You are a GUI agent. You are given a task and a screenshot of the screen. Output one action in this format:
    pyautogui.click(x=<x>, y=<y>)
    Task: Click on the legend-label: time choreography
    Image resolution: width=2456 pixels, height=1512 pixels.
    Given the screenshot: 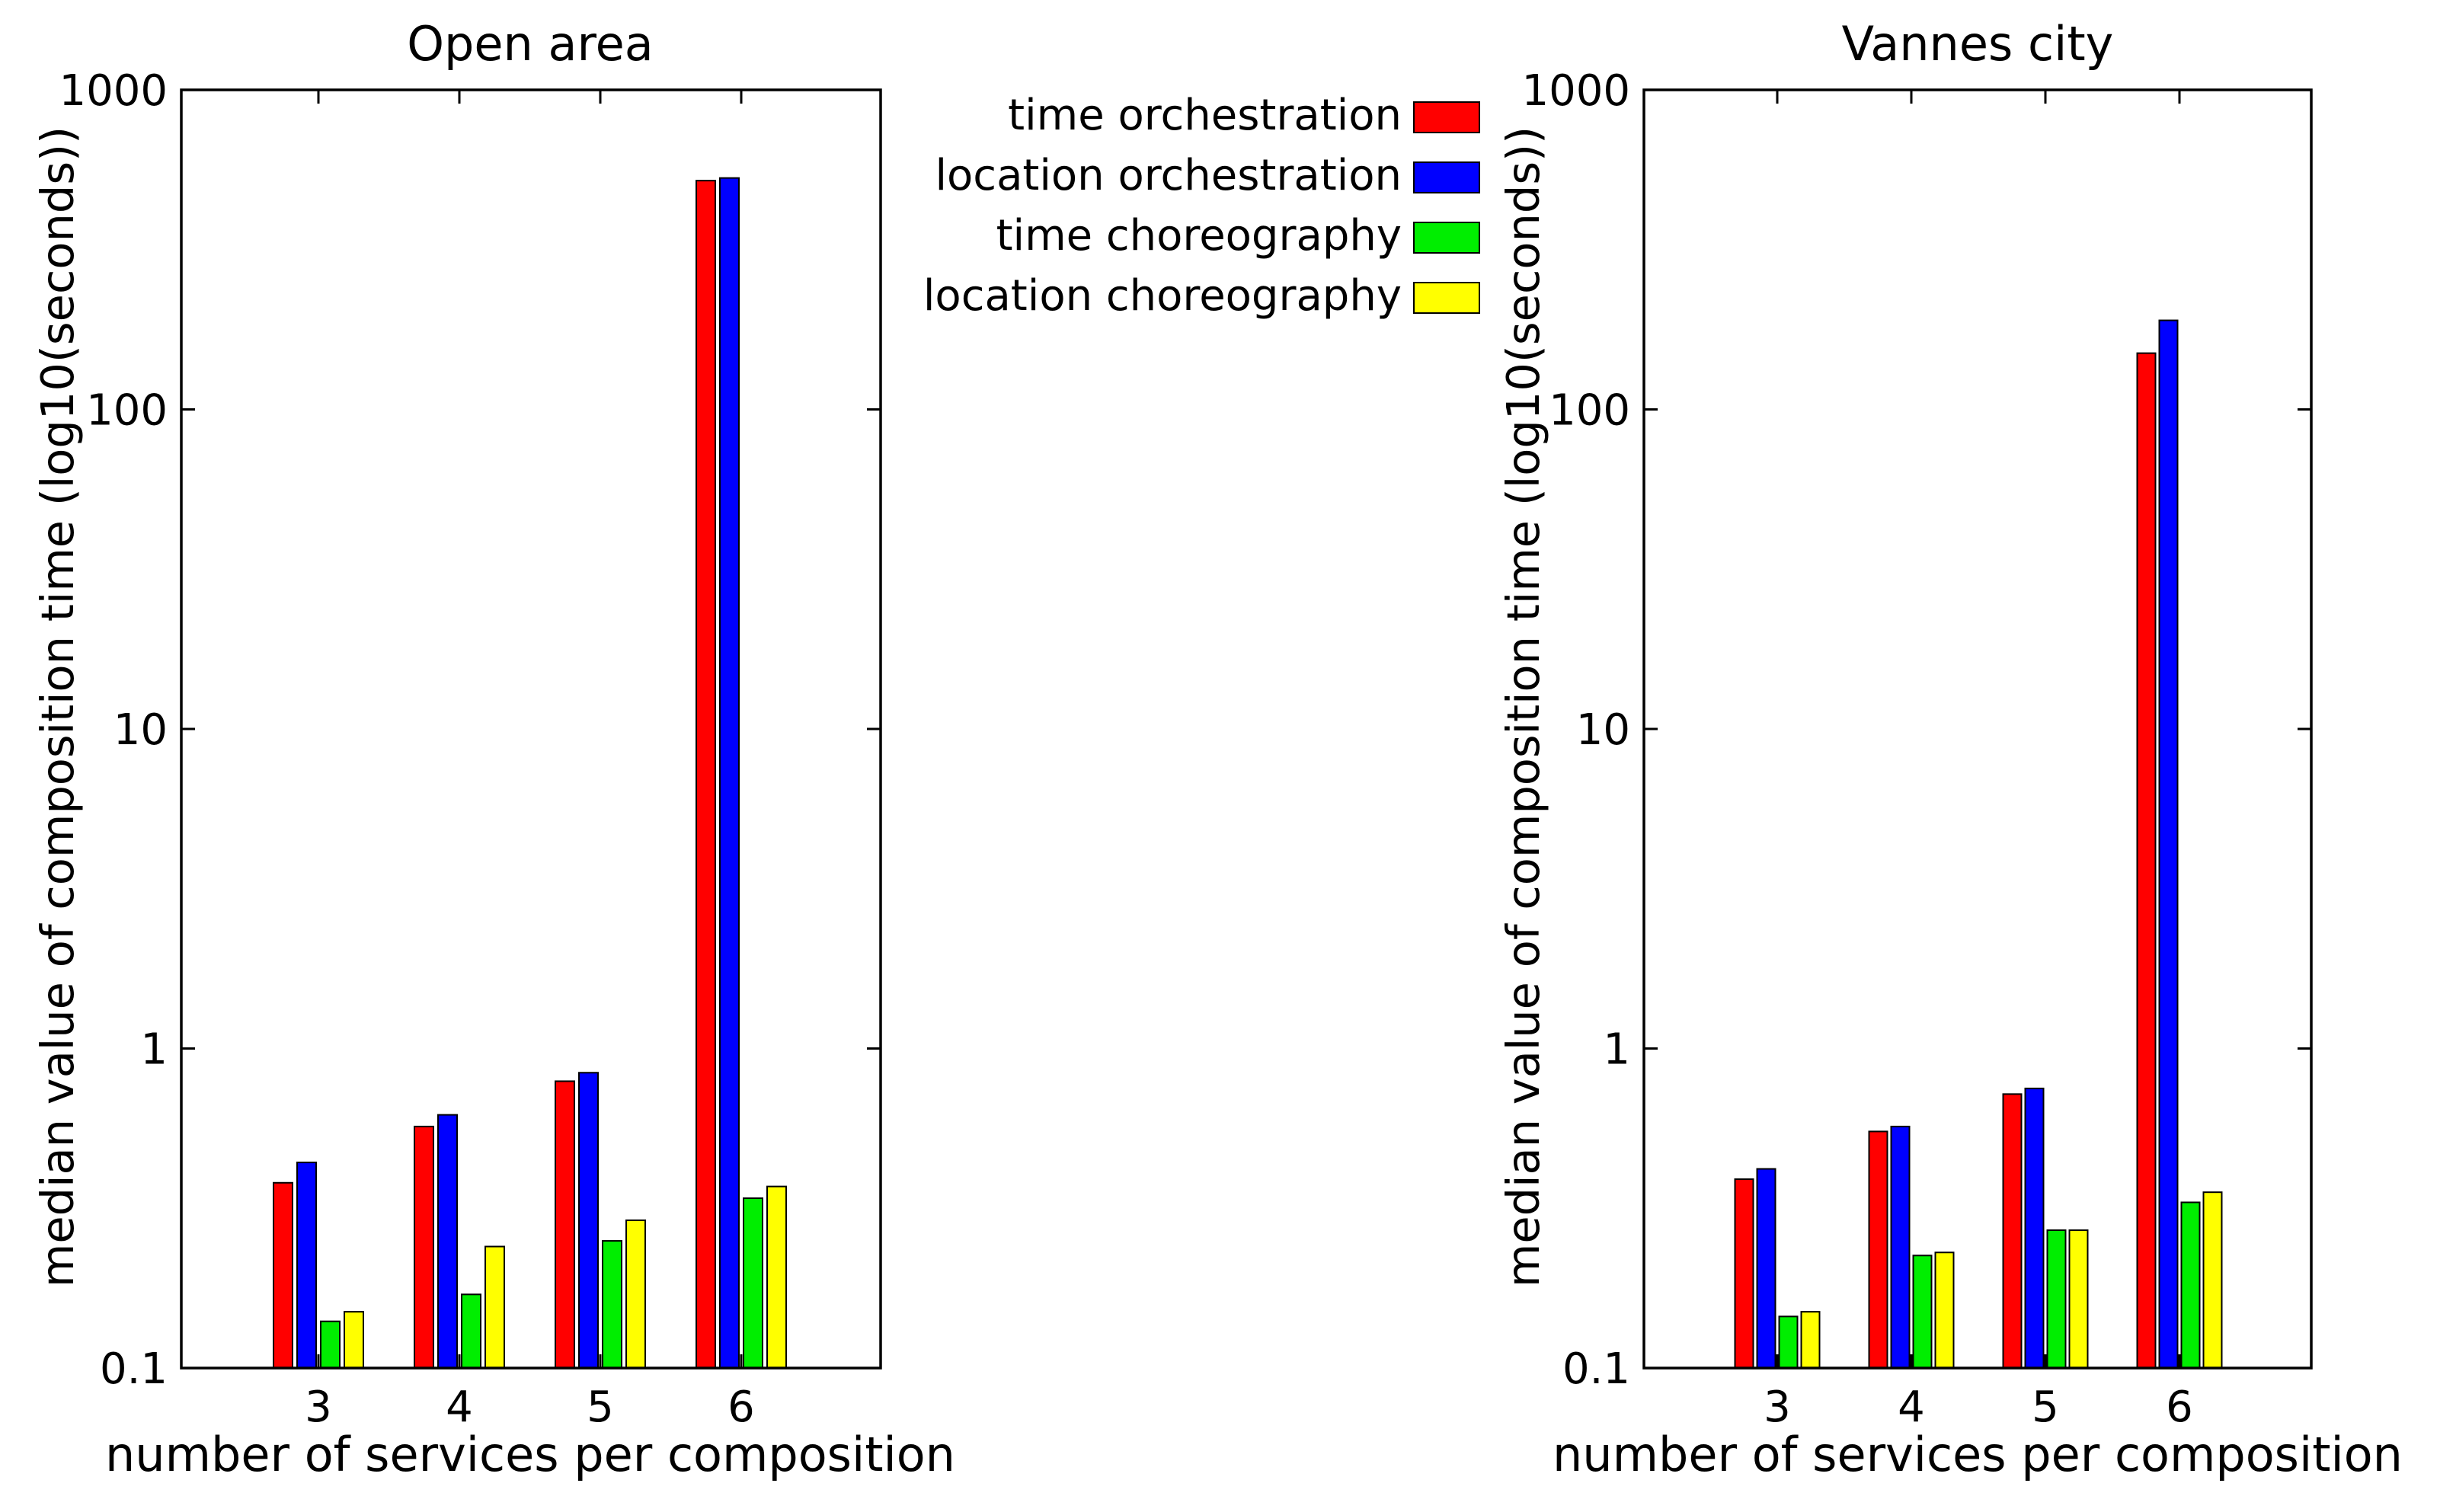 What is the action you would take?
    pyautogui.click(x=1199, y=236)
    